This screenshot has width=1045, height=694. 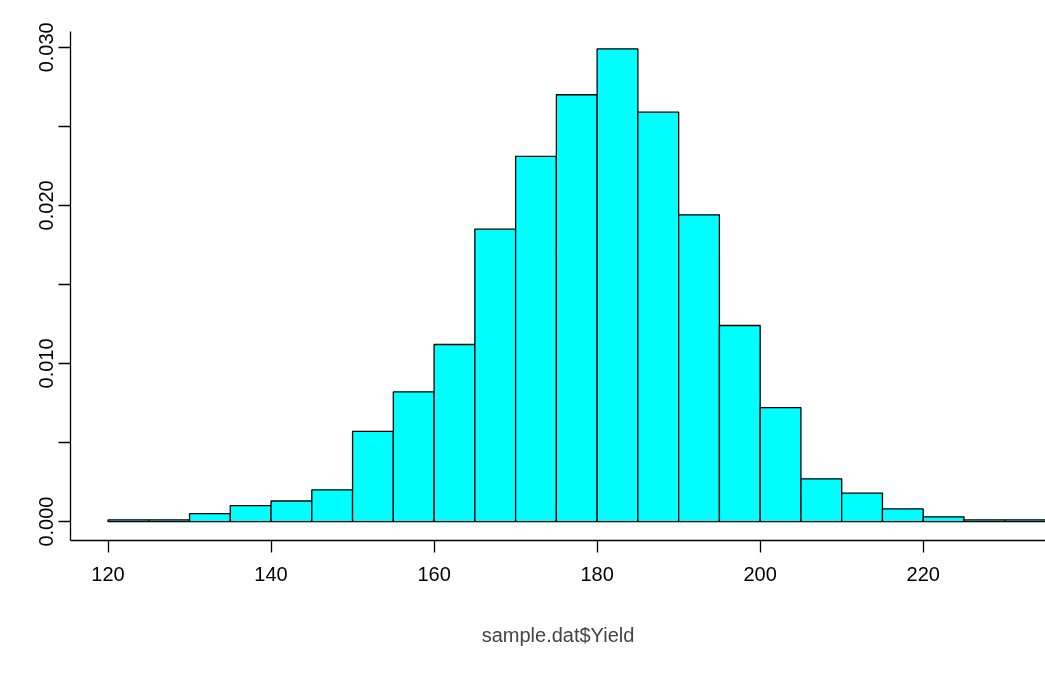 I want to click on x-tick-label: 180, so click(x=597, y=573).